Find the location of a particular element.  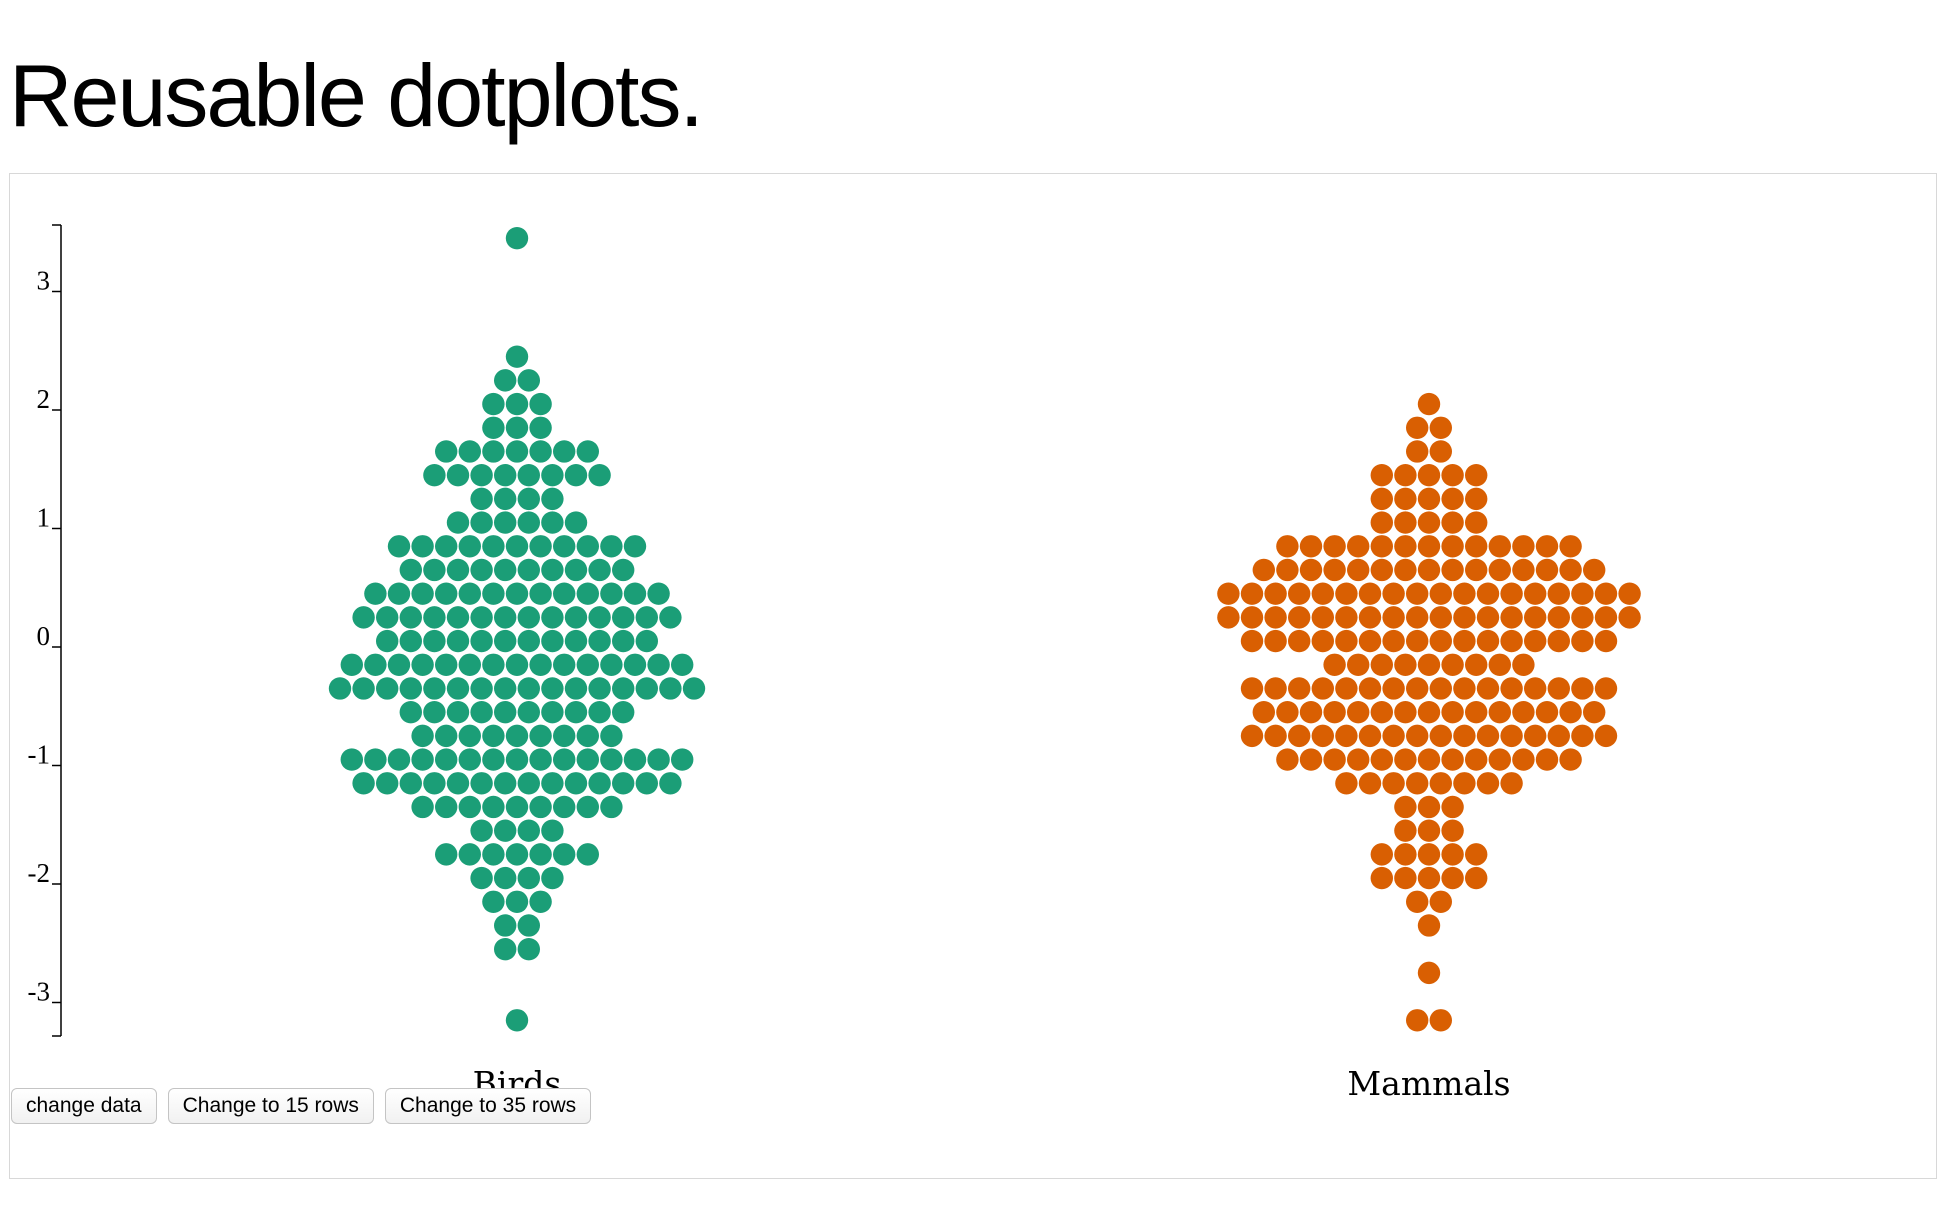

y-tick-label: 3 is located at coordinates (44, 281).